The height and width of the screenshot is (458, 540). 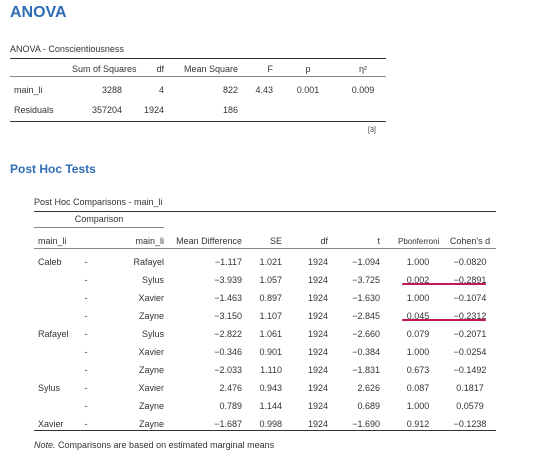 What do you see at coordinates (470, 388) in the screenshot?
I see `posthoc-cell: 0.1817` at bounding box center [470, 388].